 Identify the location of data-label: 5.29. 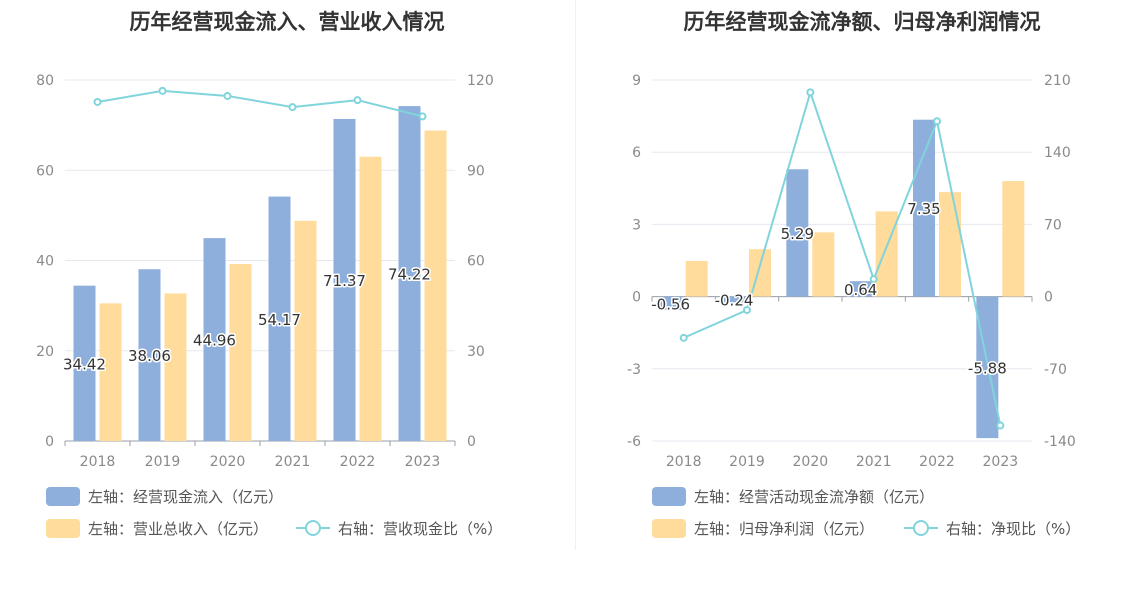
(797, 234).